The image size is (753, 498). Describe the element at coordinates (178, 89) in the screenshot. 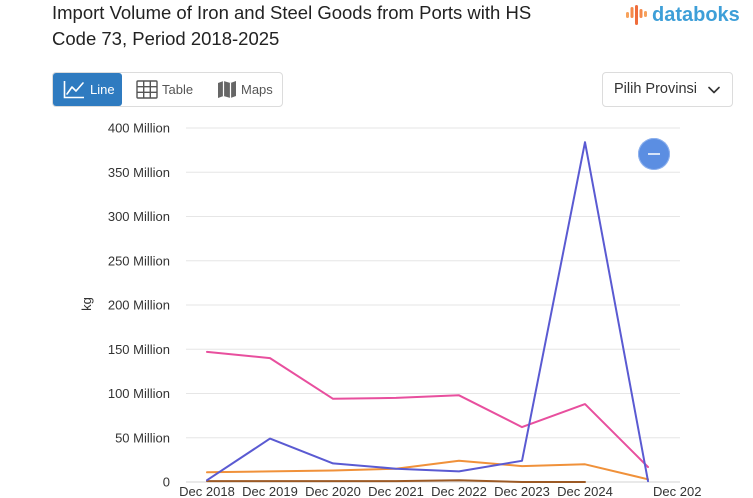

I see `tab-table-label: Table` at that location.